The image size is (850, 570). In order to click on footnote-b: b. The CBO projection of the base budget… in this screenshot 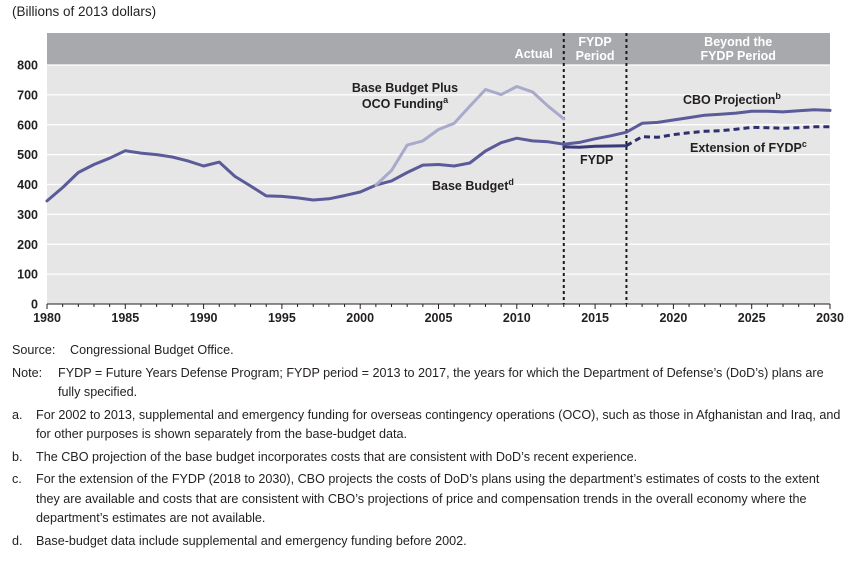, I will do `click(427, 458)`.